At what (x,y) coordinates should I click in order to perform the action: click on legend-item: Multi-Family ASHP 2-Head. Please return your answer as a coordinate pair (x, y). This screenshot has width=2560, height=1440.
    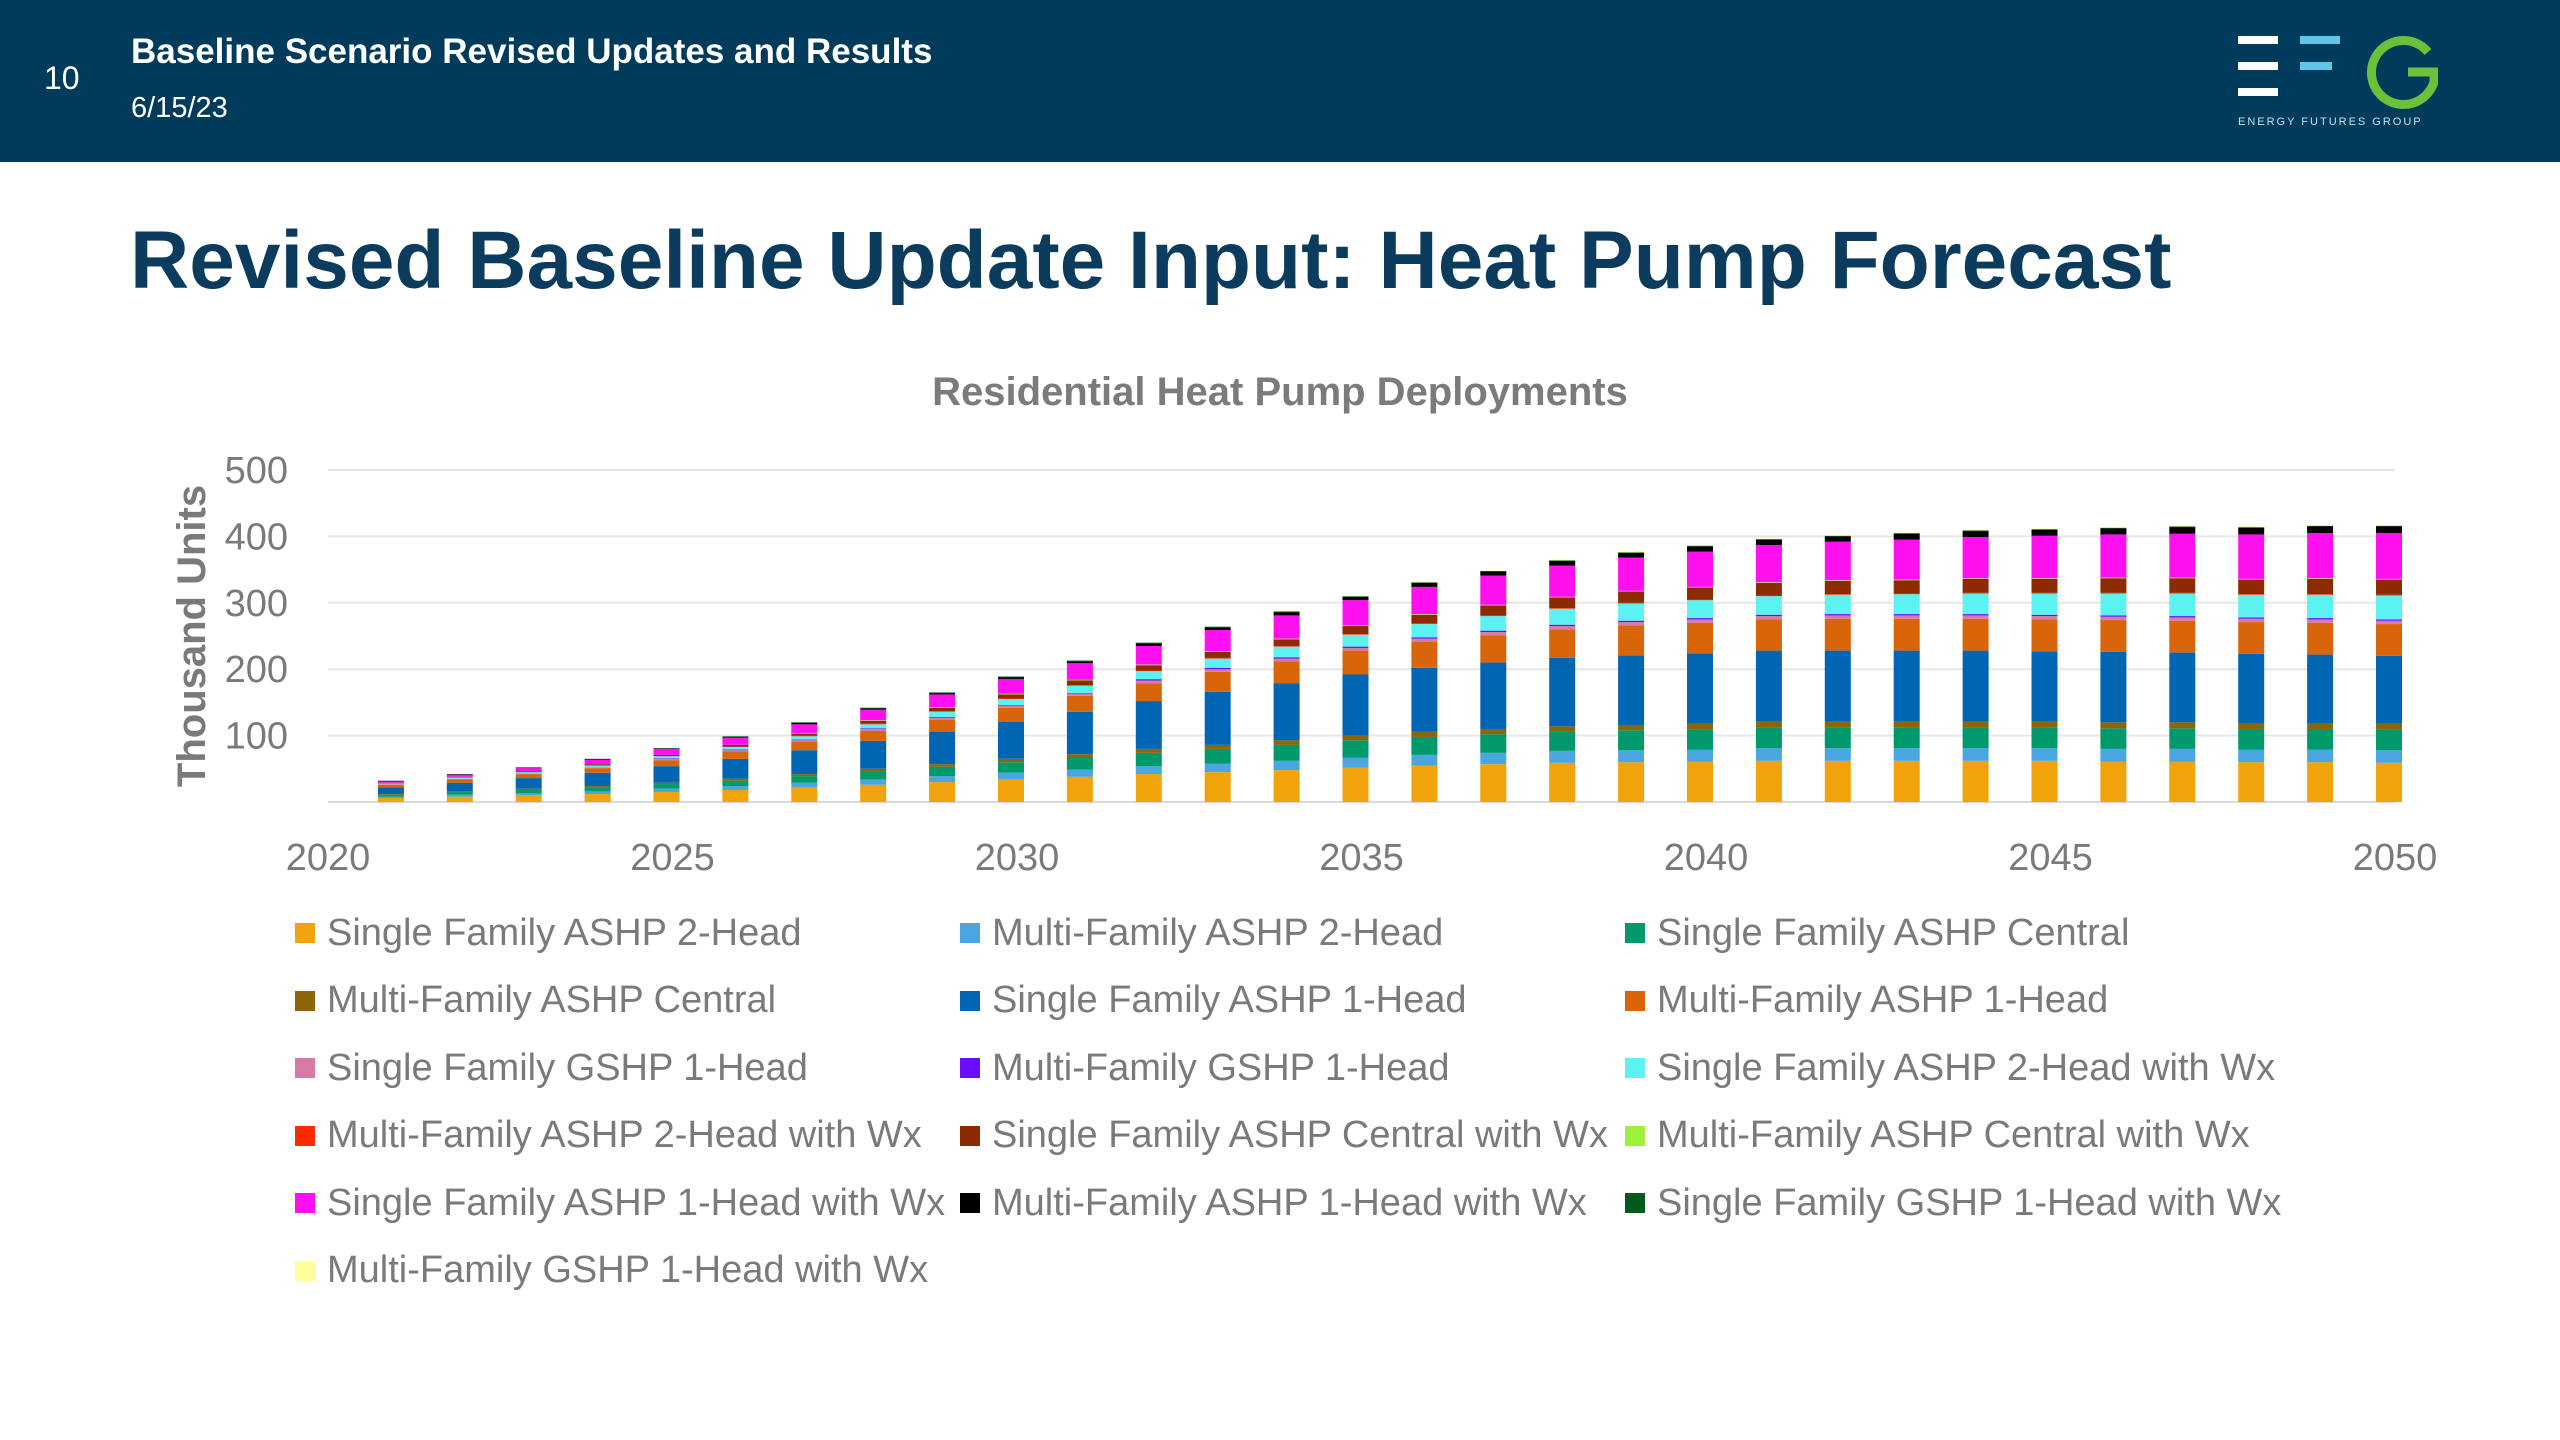
    Looking at the image, I should click on (1201, 933).